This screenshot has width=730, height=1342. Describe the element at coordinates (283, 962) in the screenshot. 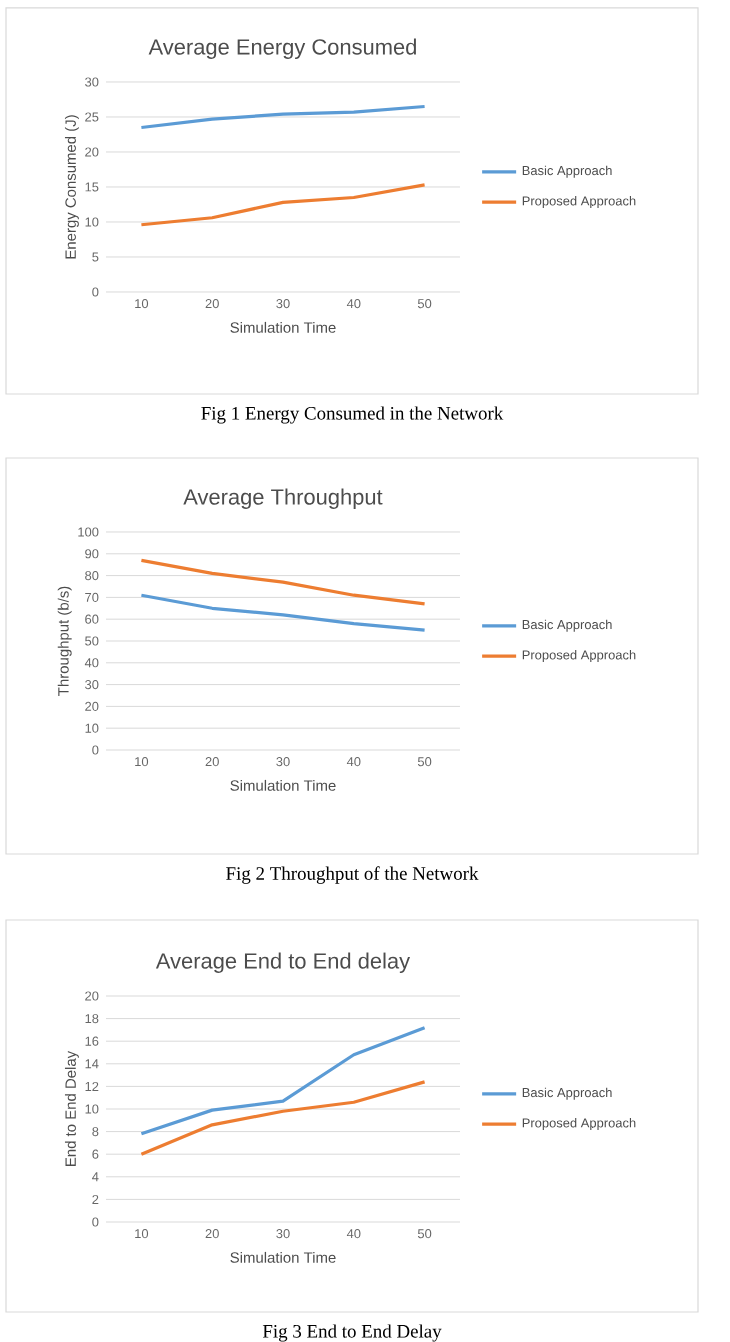

I see `chart-title: Average End to End delay` at that location.